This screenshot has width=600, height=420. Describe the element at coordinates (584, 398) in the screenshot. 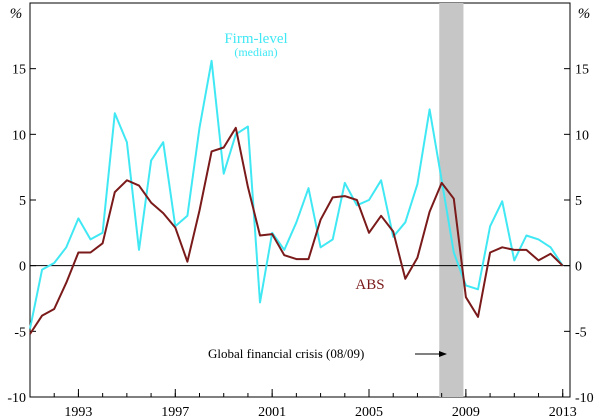

I see `y-tick-label-right: -10` at that location.